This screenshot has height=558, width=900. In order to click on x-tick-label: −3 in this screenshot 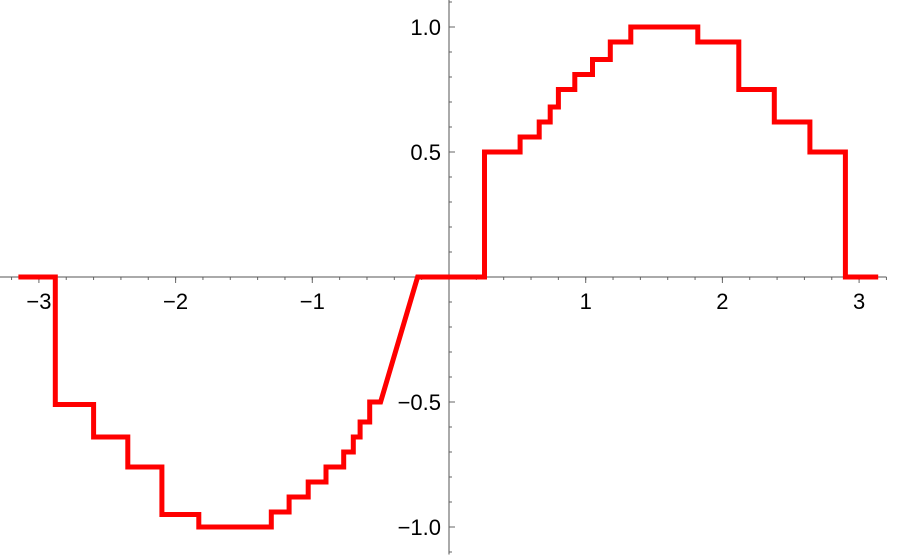, I will do `click(38, 301)`.